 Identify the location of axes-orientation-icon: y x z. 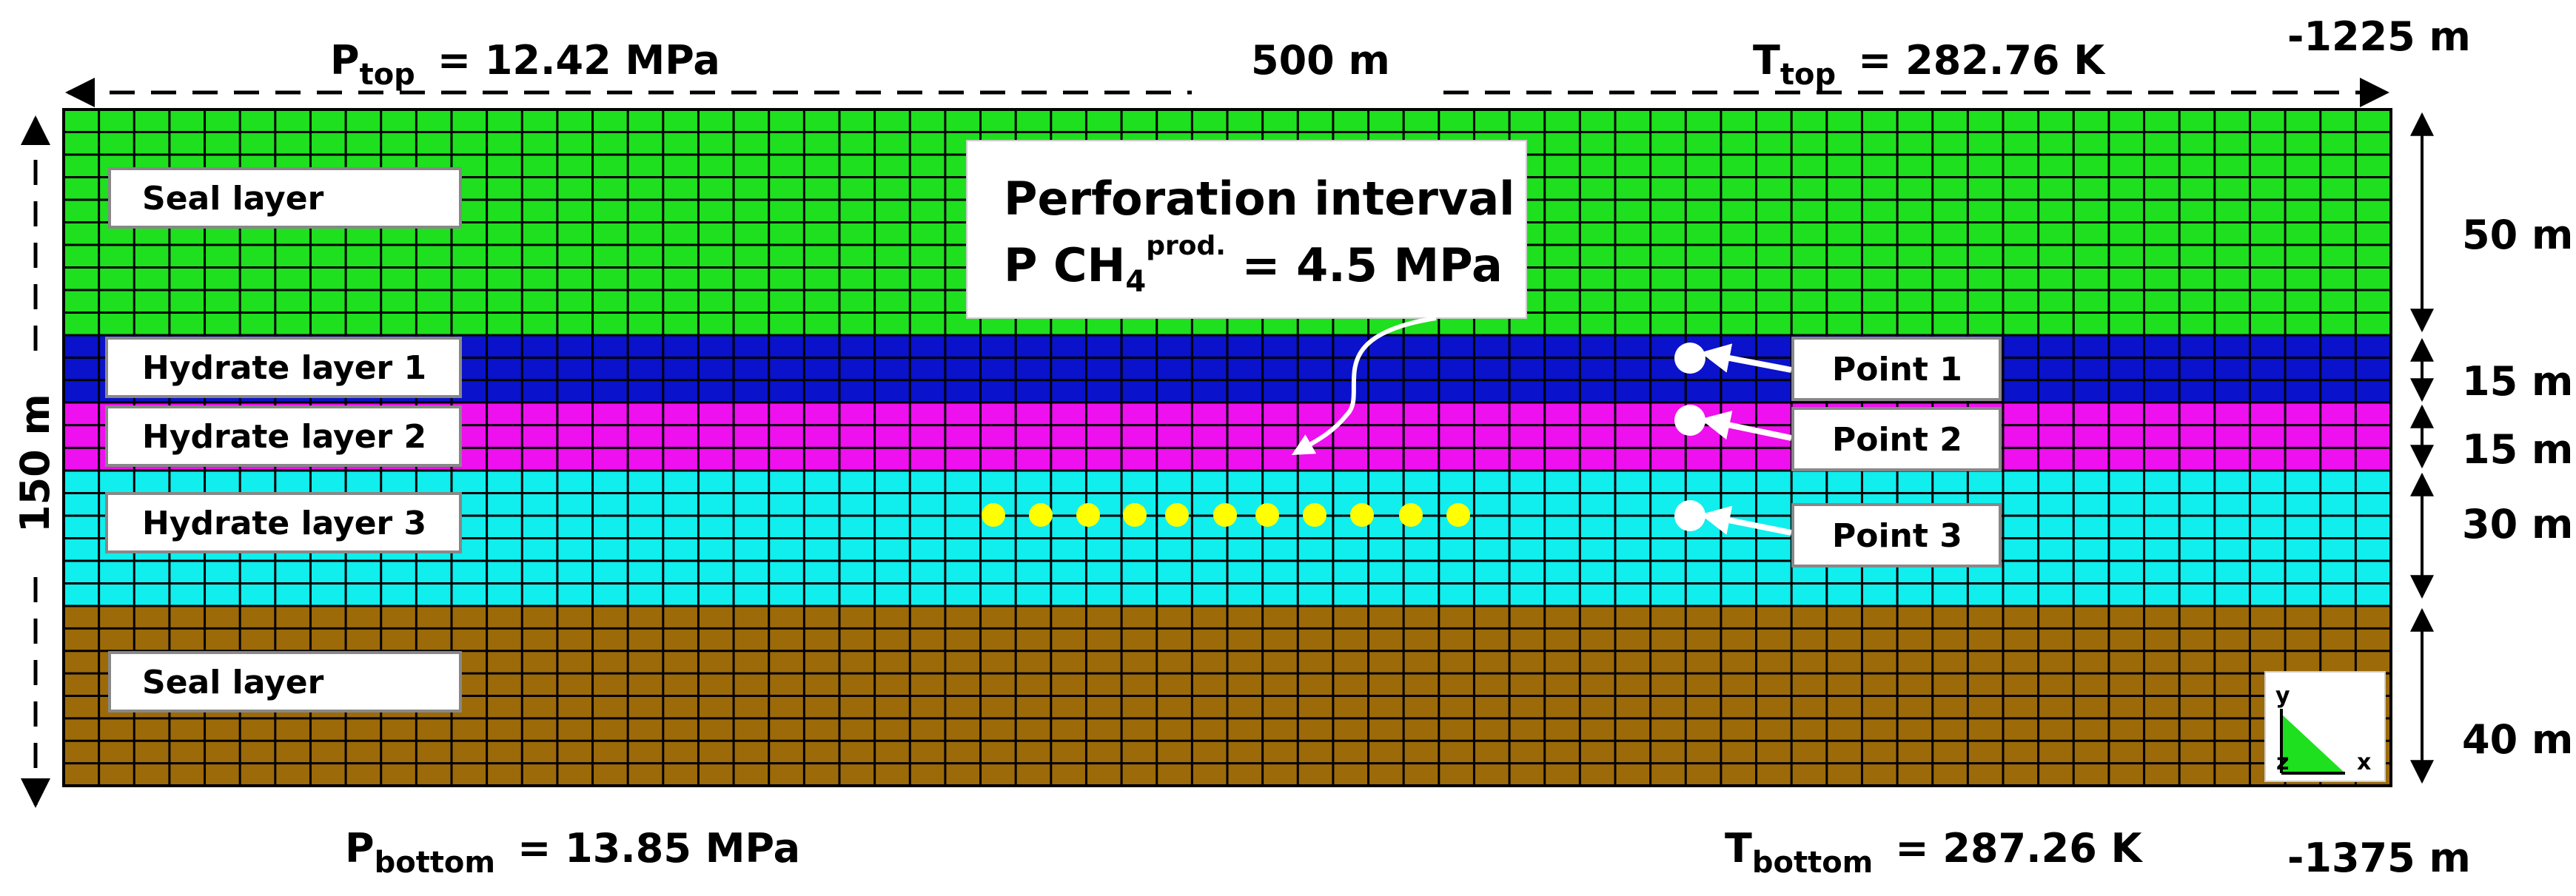
(2325, 726).